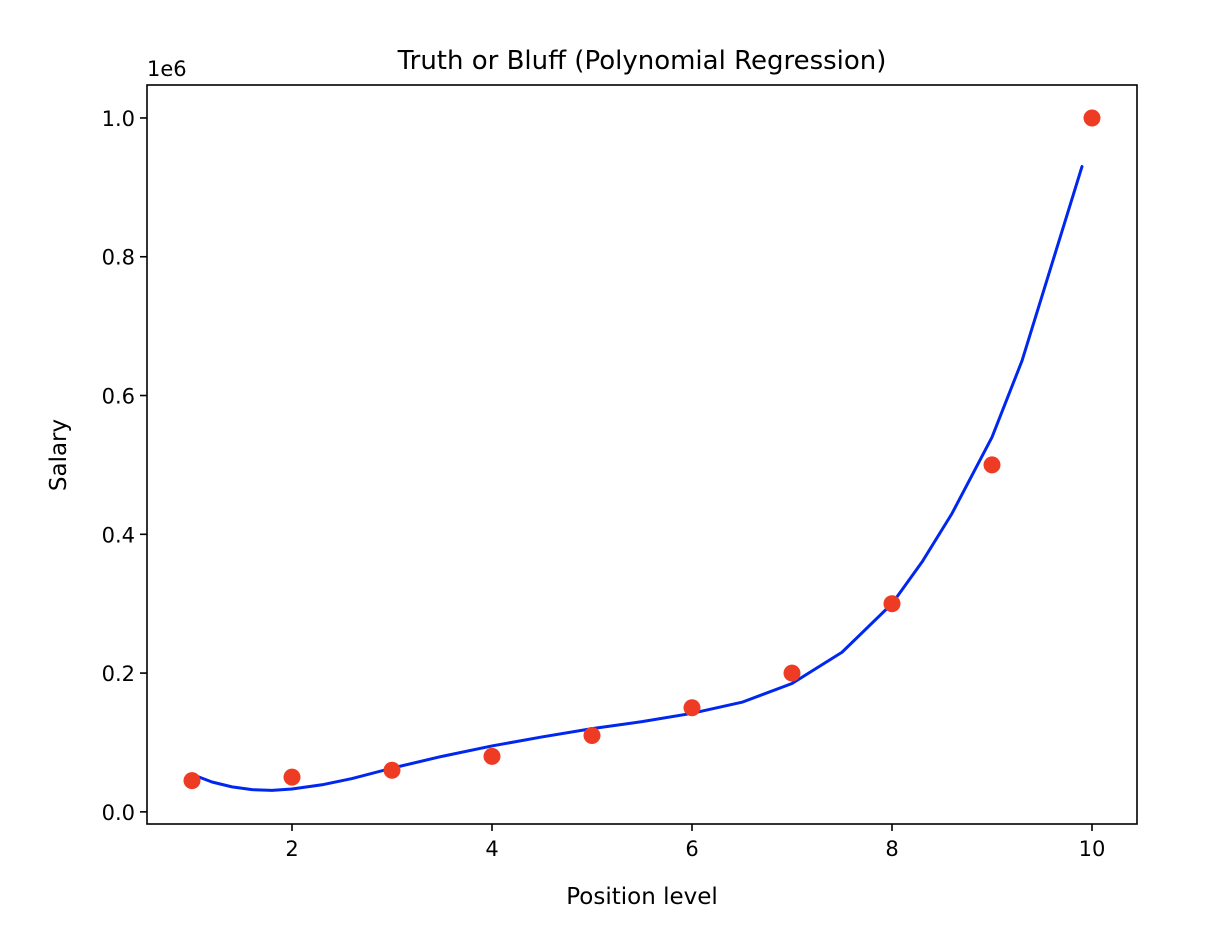  I want to click on x-tick-label: 2, so click(291, 849).